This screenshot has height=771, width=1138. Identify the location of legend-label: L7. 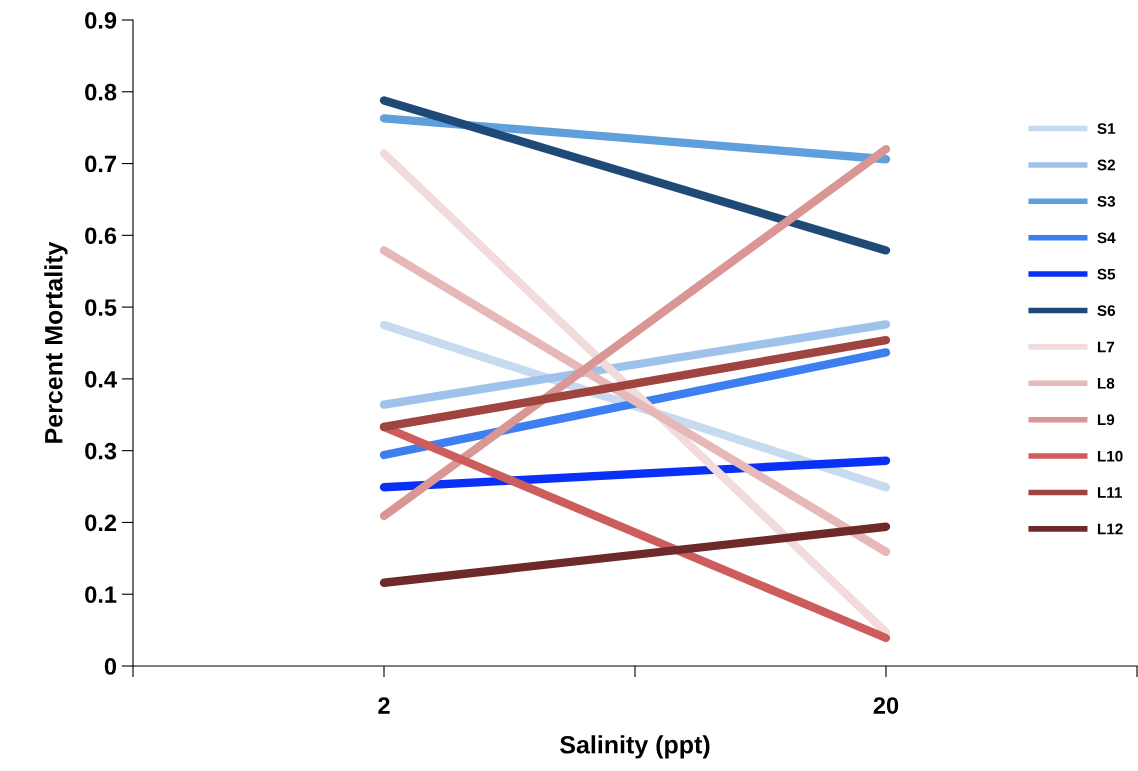
(1106, 347).